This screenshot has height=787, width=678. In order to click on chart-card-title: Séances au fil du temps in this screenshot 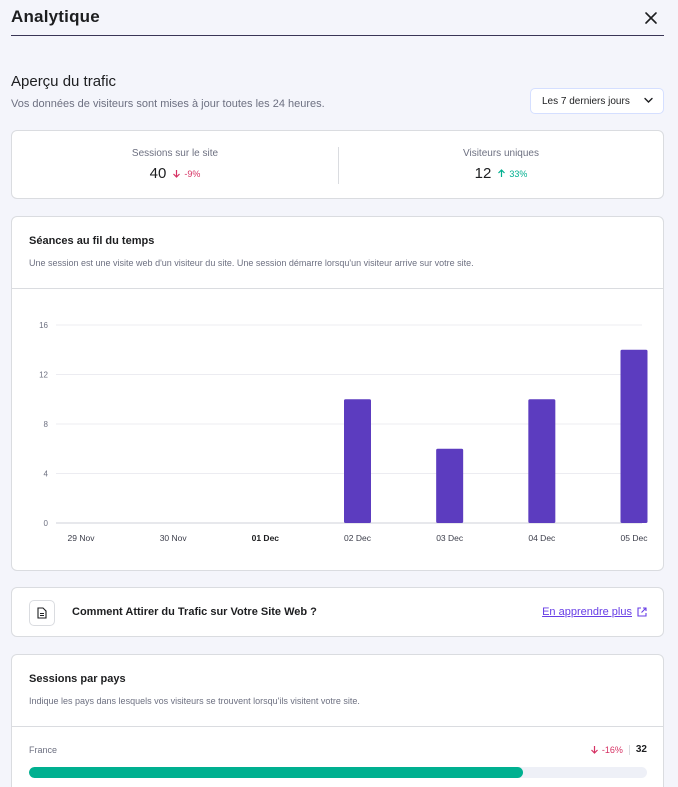, I will do `click(92, 241)`.